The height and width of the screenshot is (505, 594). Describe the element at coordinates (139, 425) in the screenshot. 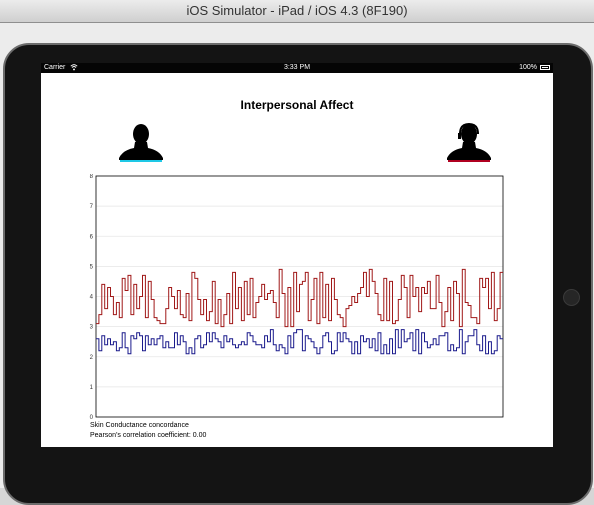

I see `chart-caption: Skin Conductance concordance` at that location.